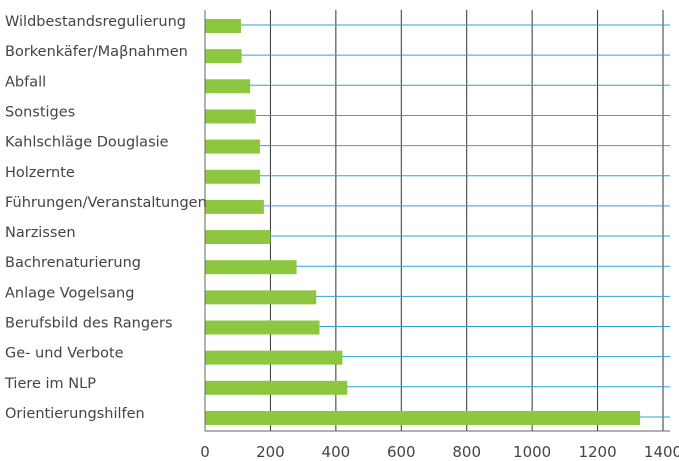 This screenshot has height=461, width=679. Describe the element at coordinates (336, 452) in the screenshot. I see `x-tick-label: 400` at that location.